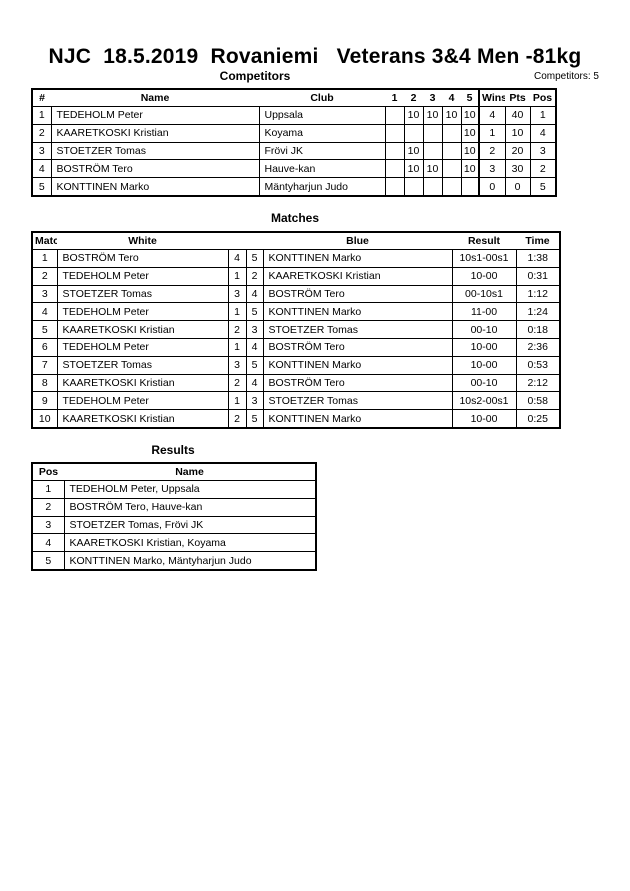 Image resolution: width=630 pixels, height=891 pixels. Describe the element at coordinates (142, 419) in the screenshot. I see `matches-cell-white: KAARETKOSKI Kristian` at that location.